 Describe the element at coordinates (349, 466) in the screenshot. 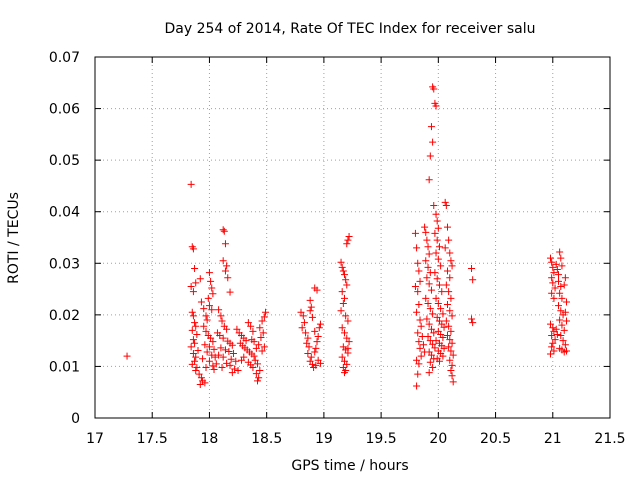

I see `x-axis-label: GPS time / hours` at that location.